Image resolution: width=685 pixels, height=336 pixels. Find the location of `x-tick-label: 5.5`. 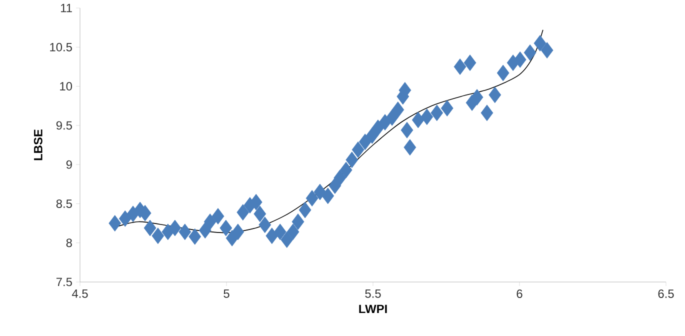

x-tick-label: 5.5 is located at coordinates (373, 294).